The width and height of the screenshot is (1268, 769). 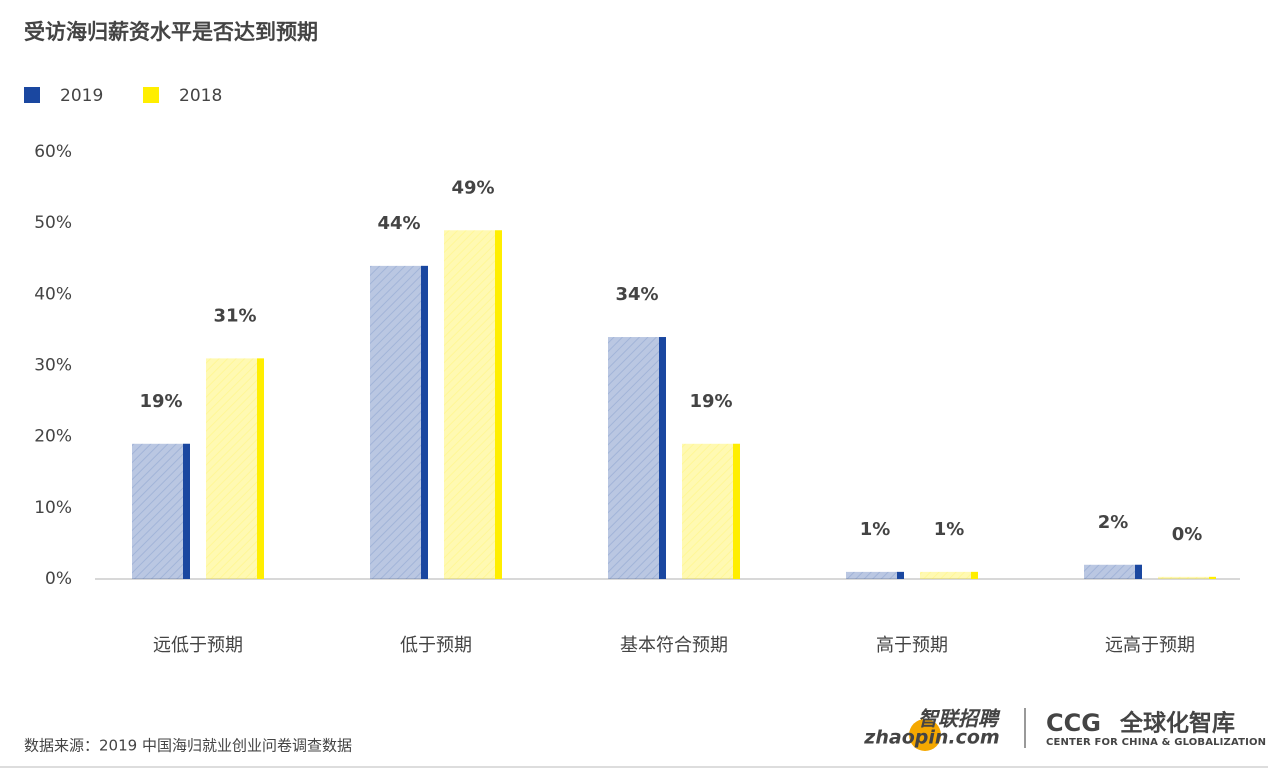 What do you see at coordinates (436, 645) in the screenshot?
I see `x-tick-label: 低于预期` at bounding box center [436, 645].